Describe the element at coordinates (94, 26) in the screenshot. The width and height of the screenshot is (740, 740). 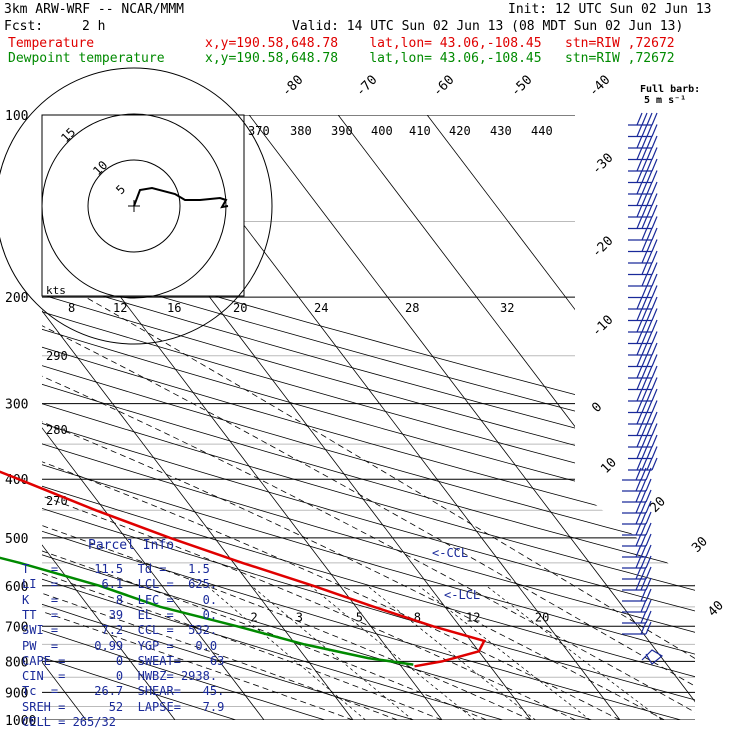
I see `forecast-value: 2 h` at that location.